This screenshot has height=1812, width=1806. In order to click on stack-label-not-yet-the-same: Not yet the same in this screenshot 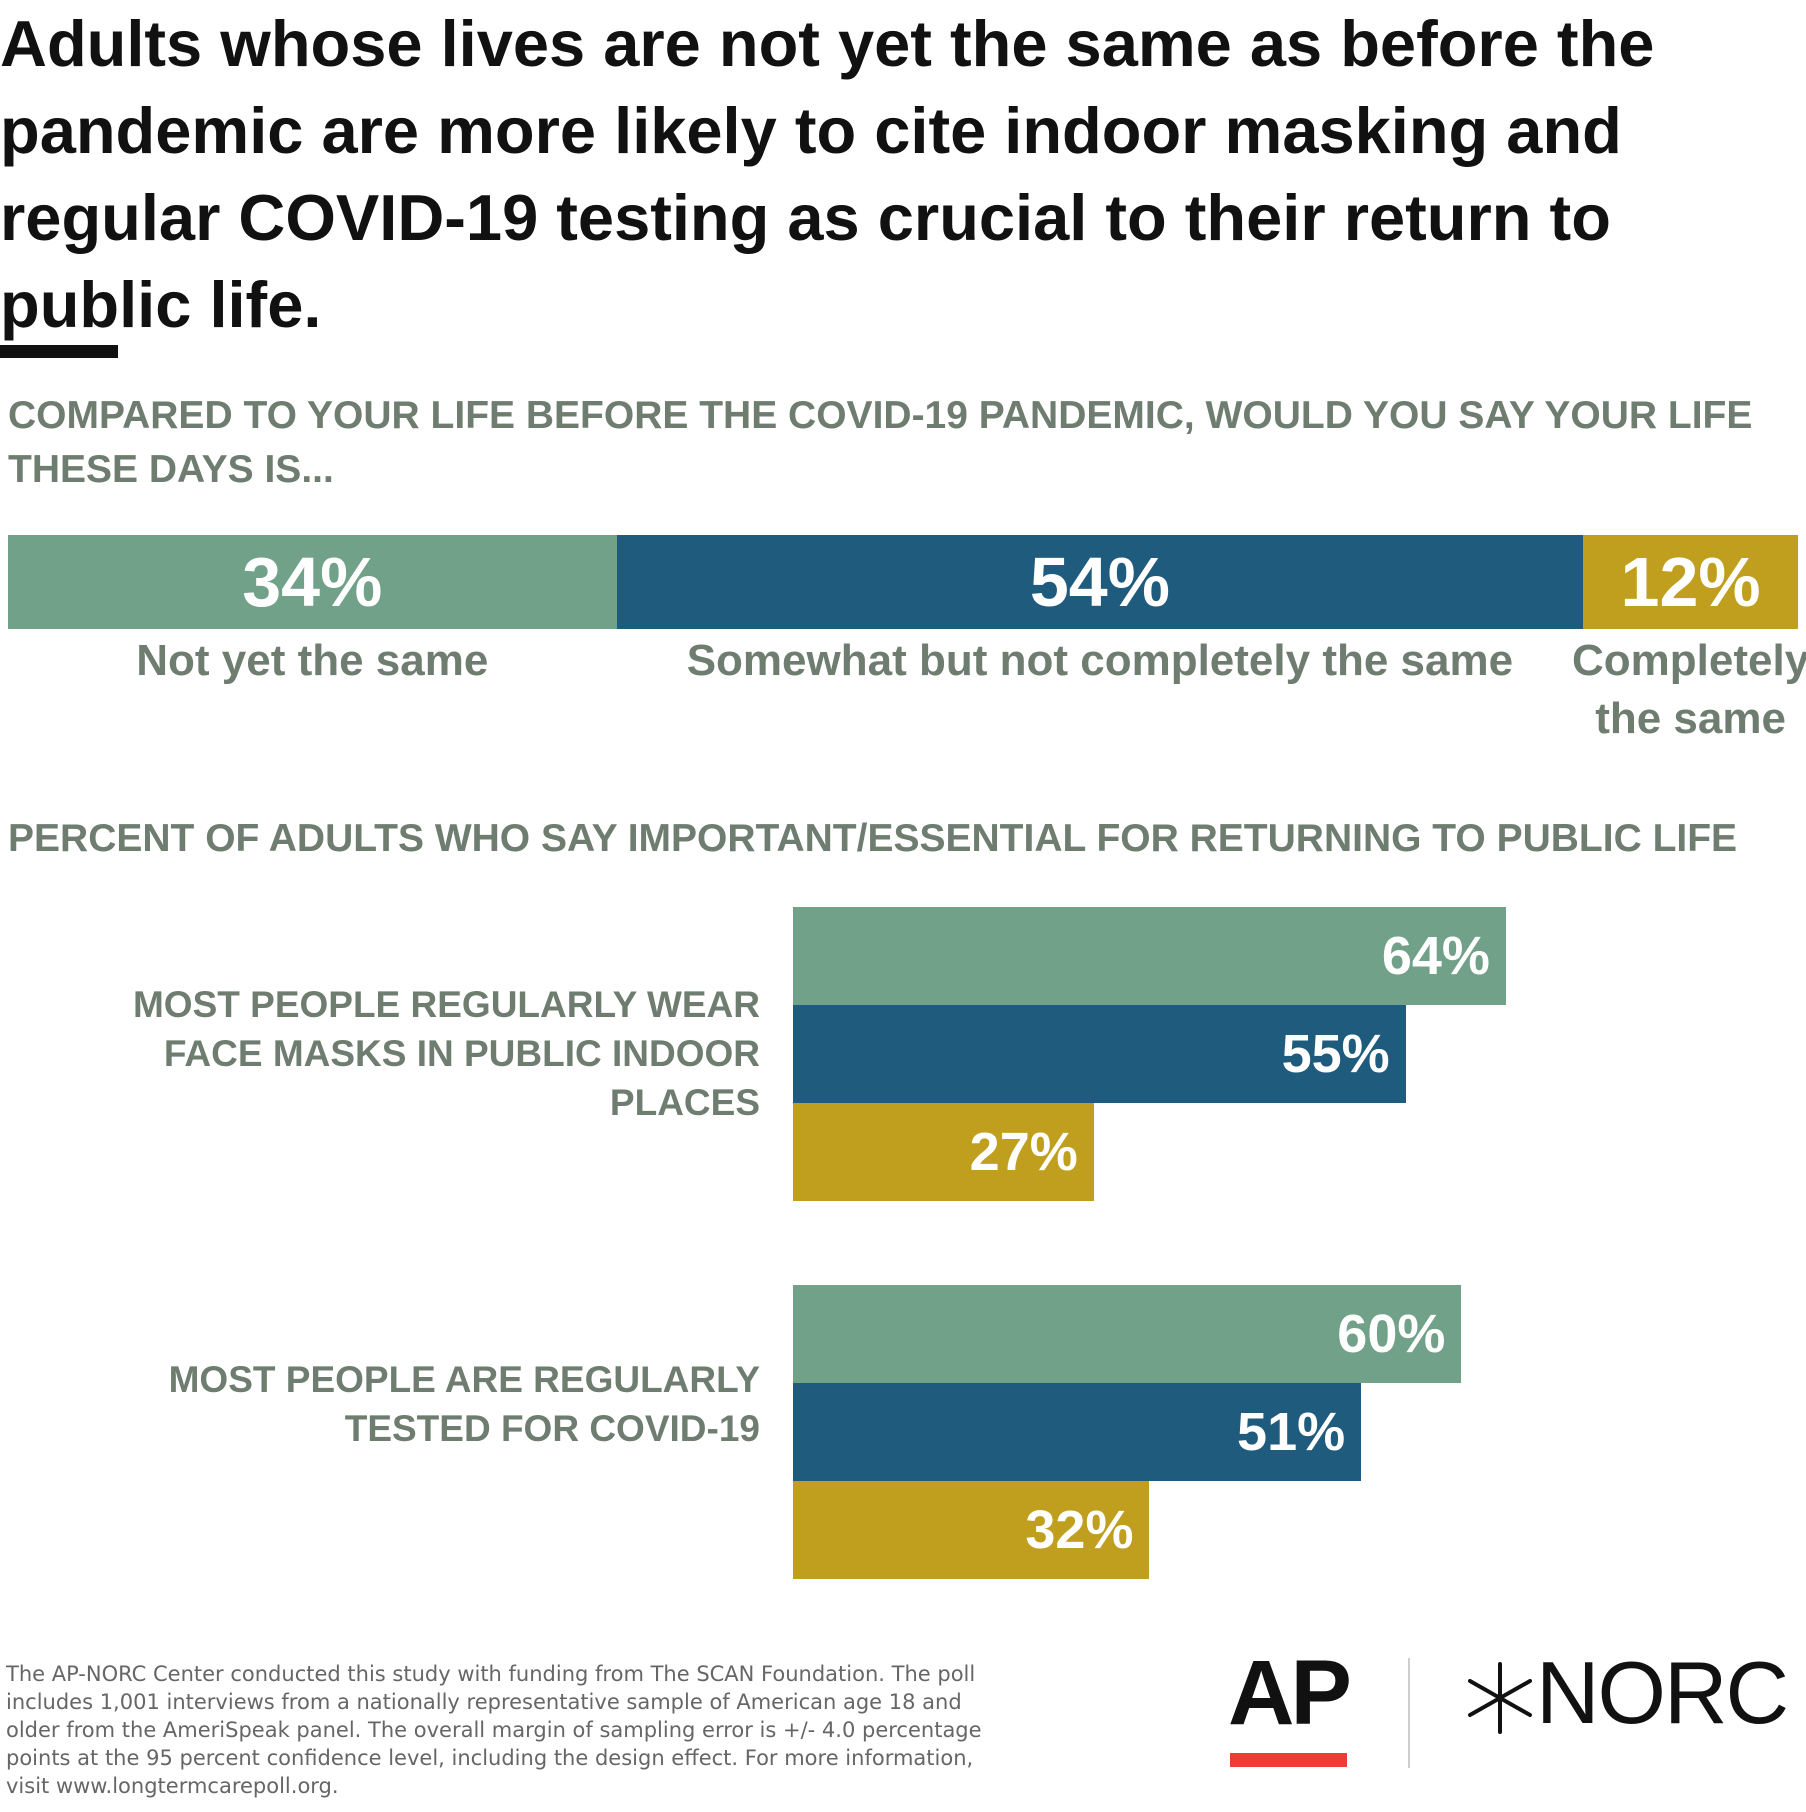, I will do `click(312, 660)`.